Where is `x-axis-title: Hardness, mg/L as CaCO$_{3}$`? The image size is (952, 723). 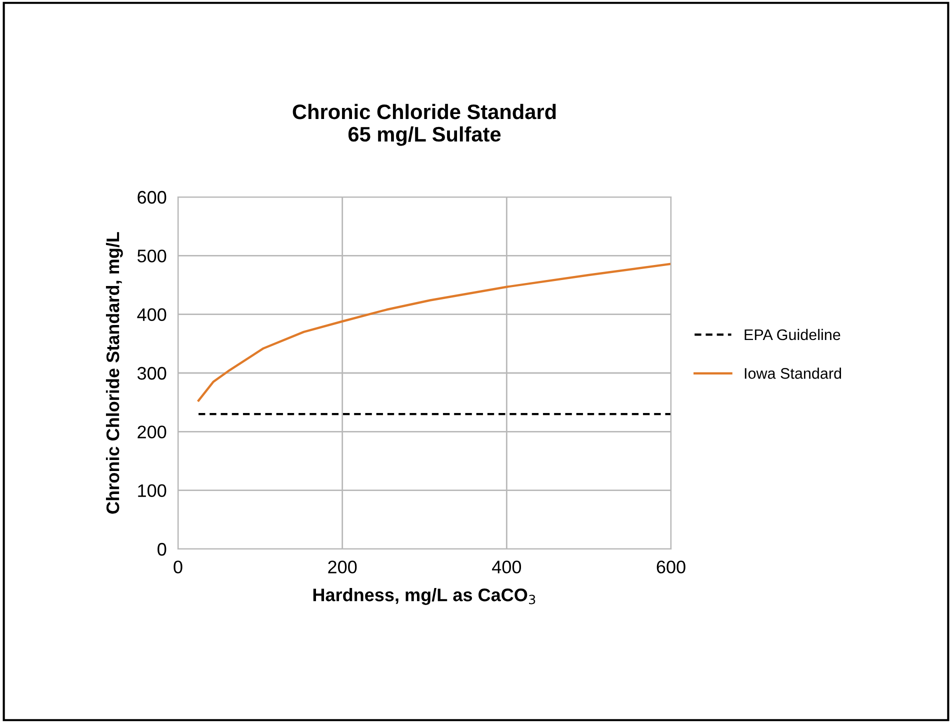 x-axis-title: Hardness, mg/L as CaCO$_{3}$ is located at coordinates (424, 596).